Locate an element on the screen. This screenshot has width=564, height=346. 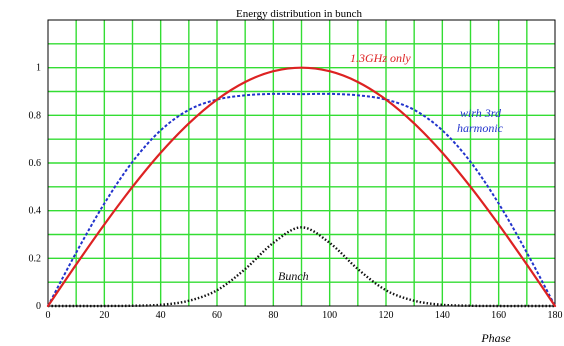
x-tick-label: 160 is located at coordinates (498, 315).